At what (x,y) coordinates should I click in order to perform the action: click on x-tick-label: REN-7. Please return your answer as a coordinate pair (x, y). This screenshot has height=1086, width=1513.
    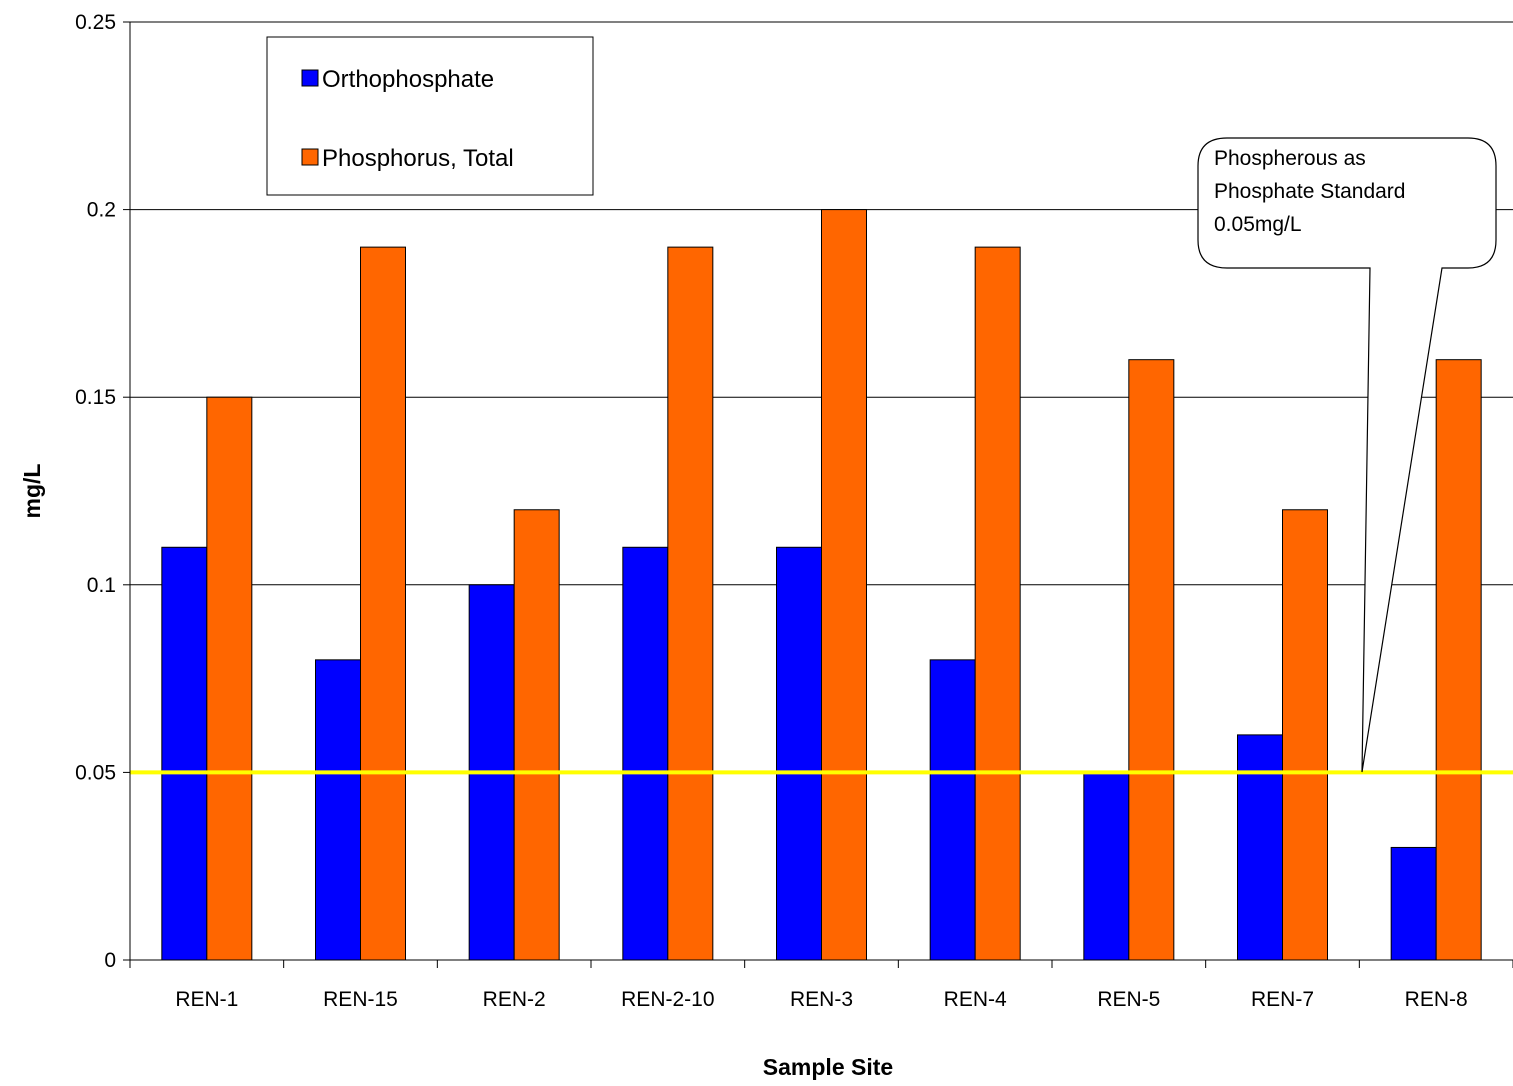
    Looking at the image, I should click on (1282, 999).